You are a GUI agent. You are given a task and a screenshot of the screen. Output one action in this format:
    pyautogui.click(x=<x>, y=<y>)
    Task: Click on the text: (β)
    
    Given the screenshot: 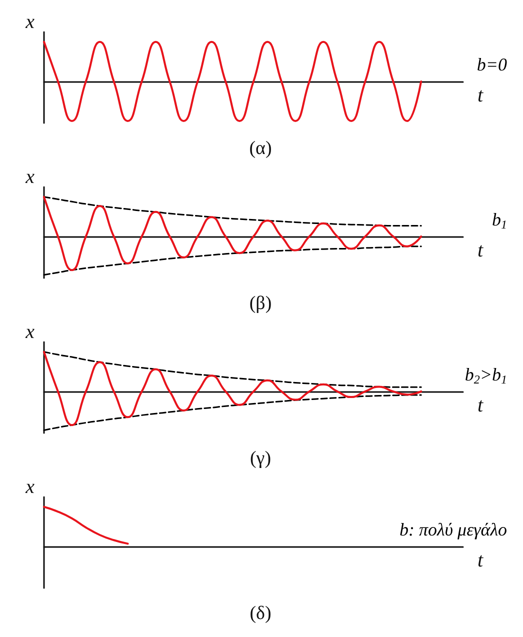 What is the action you would take?
    pyautogui.click(x=260, y=303)
    